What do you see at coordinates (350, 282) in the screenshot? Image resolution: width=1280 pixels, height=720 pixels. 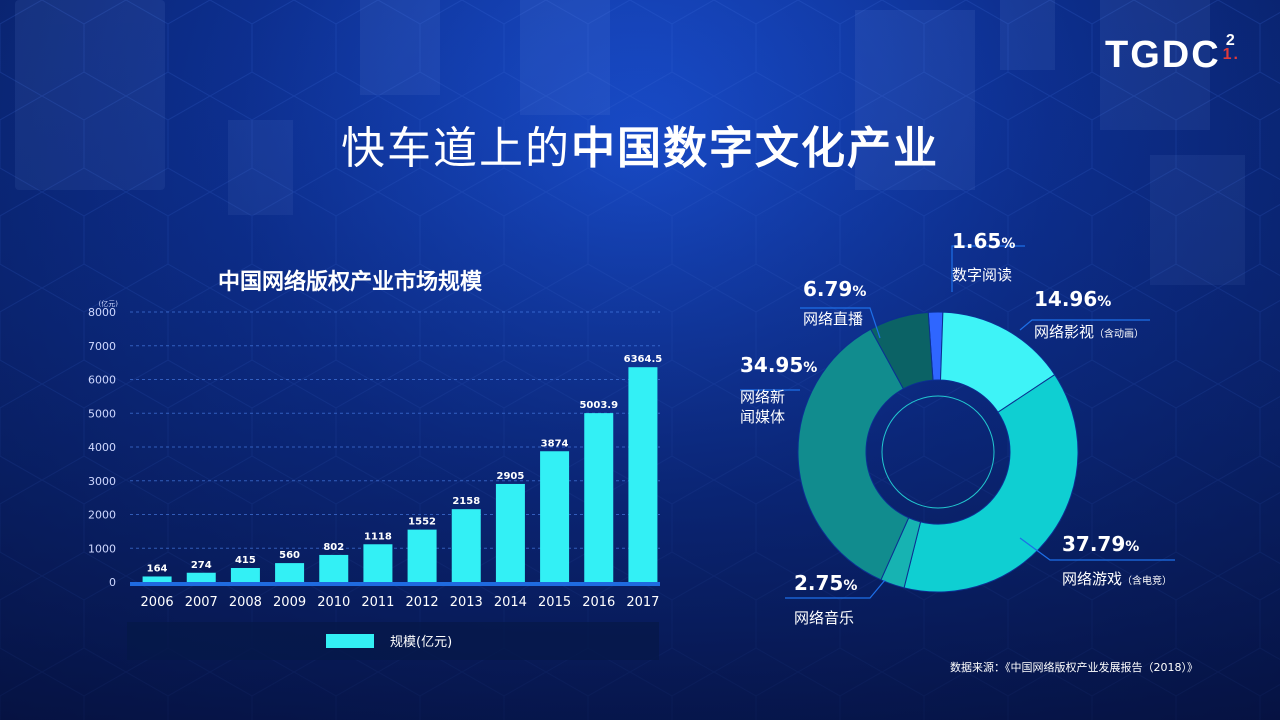 I see `bar-chart-title: 中国网络版权产业市场规模` at bounding box center [350, 282].